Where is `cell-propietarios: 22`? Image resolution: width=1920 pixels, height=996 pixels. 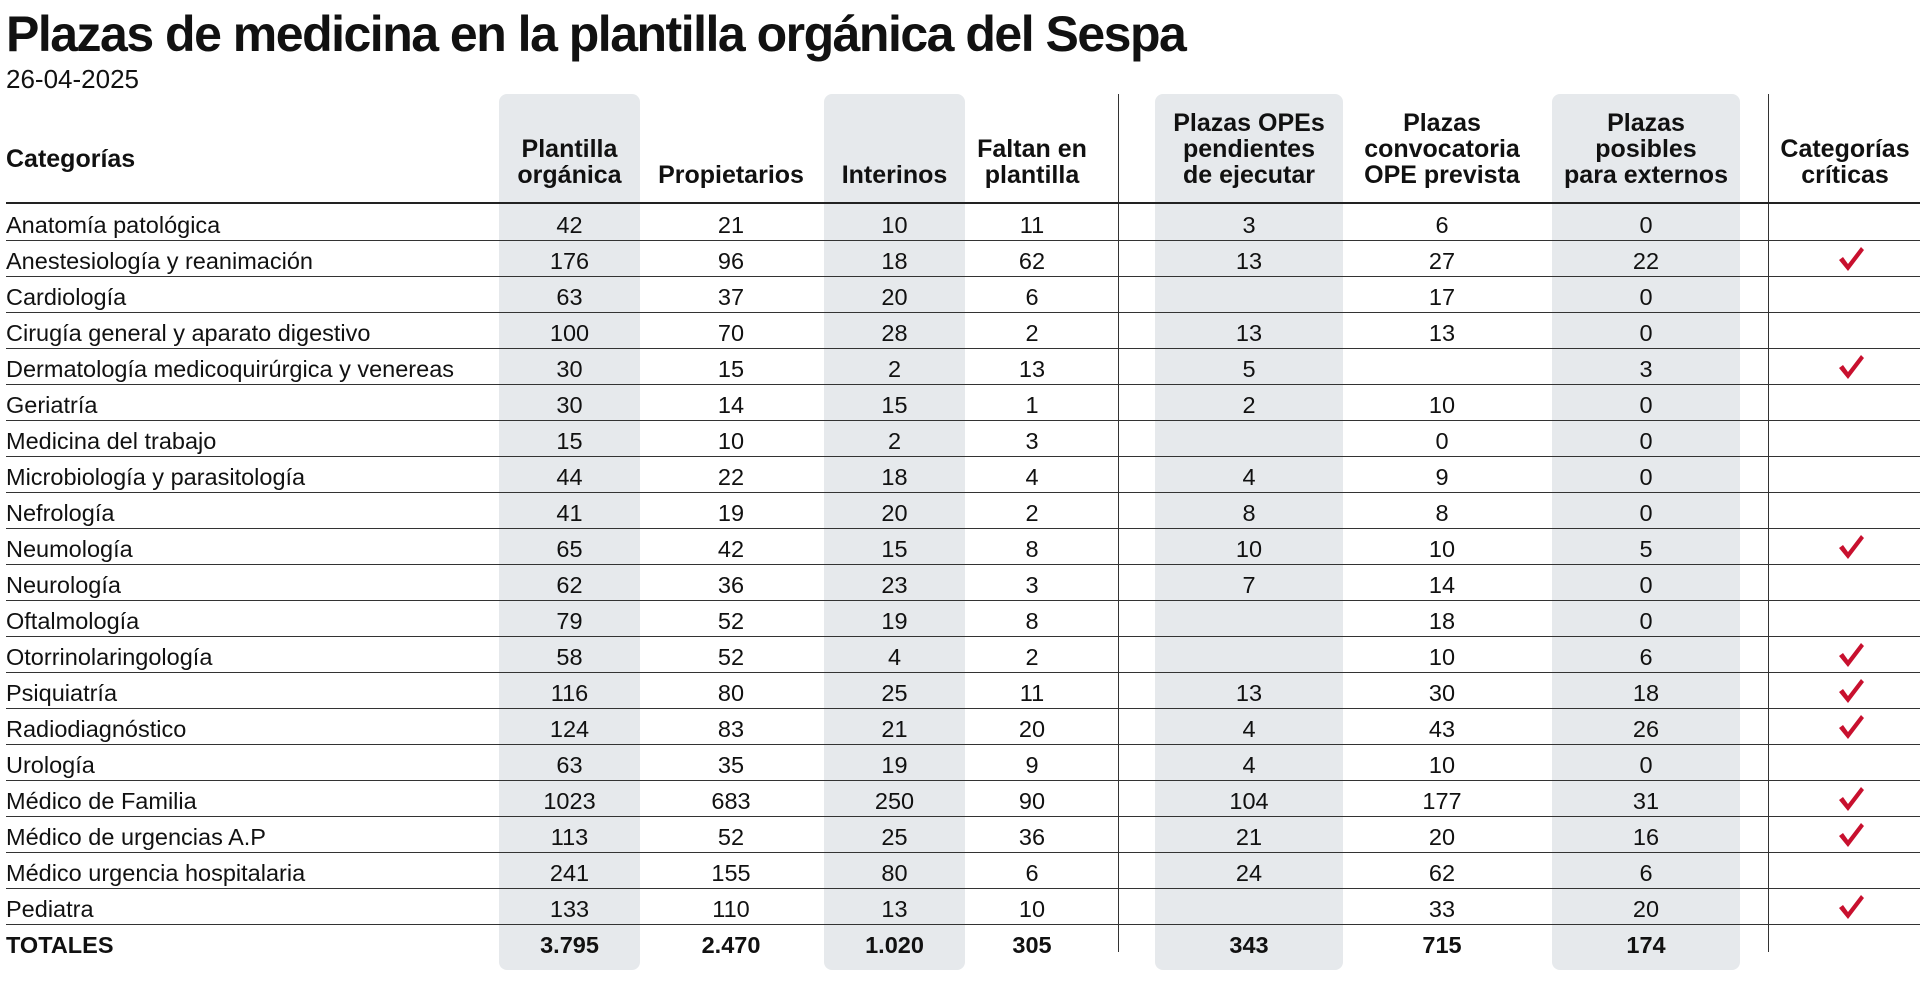
cell-propietarios: 22 is located at coordinates (731, 477).